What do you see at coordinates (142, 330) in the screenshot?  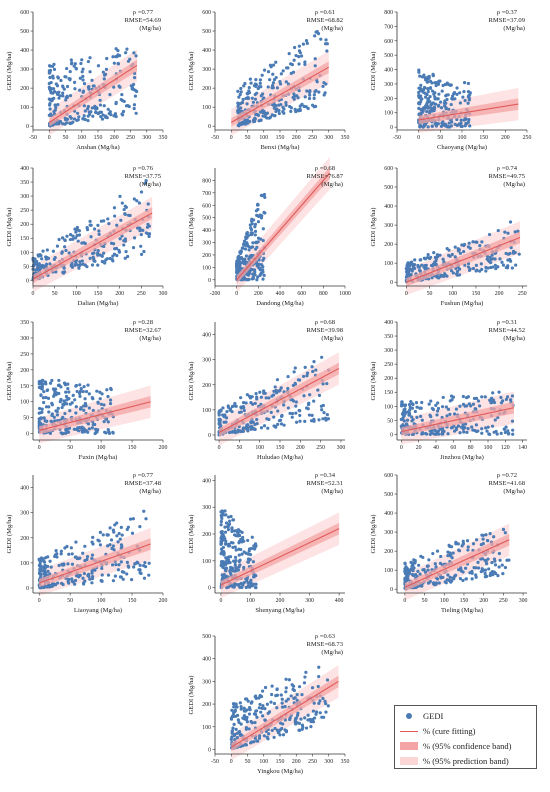 I see `stat-rmse: RMSE=32.67` at bounding box center [142, 330].